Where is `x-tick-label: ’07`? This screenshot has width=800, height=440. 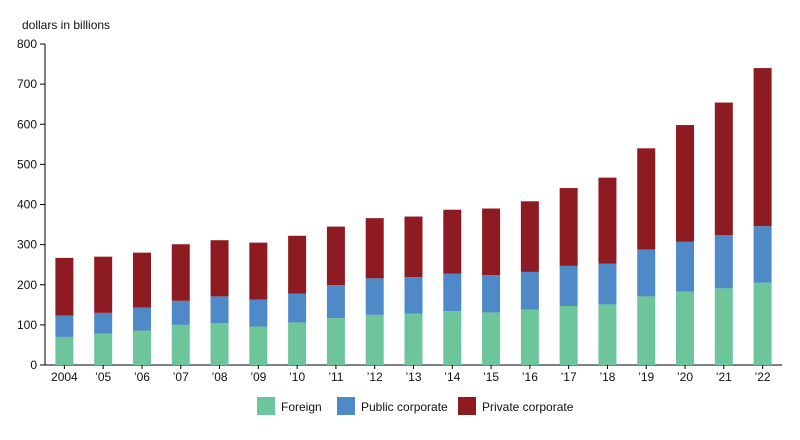
x-tick-label: ’07 is located at coordinates (181, 377).